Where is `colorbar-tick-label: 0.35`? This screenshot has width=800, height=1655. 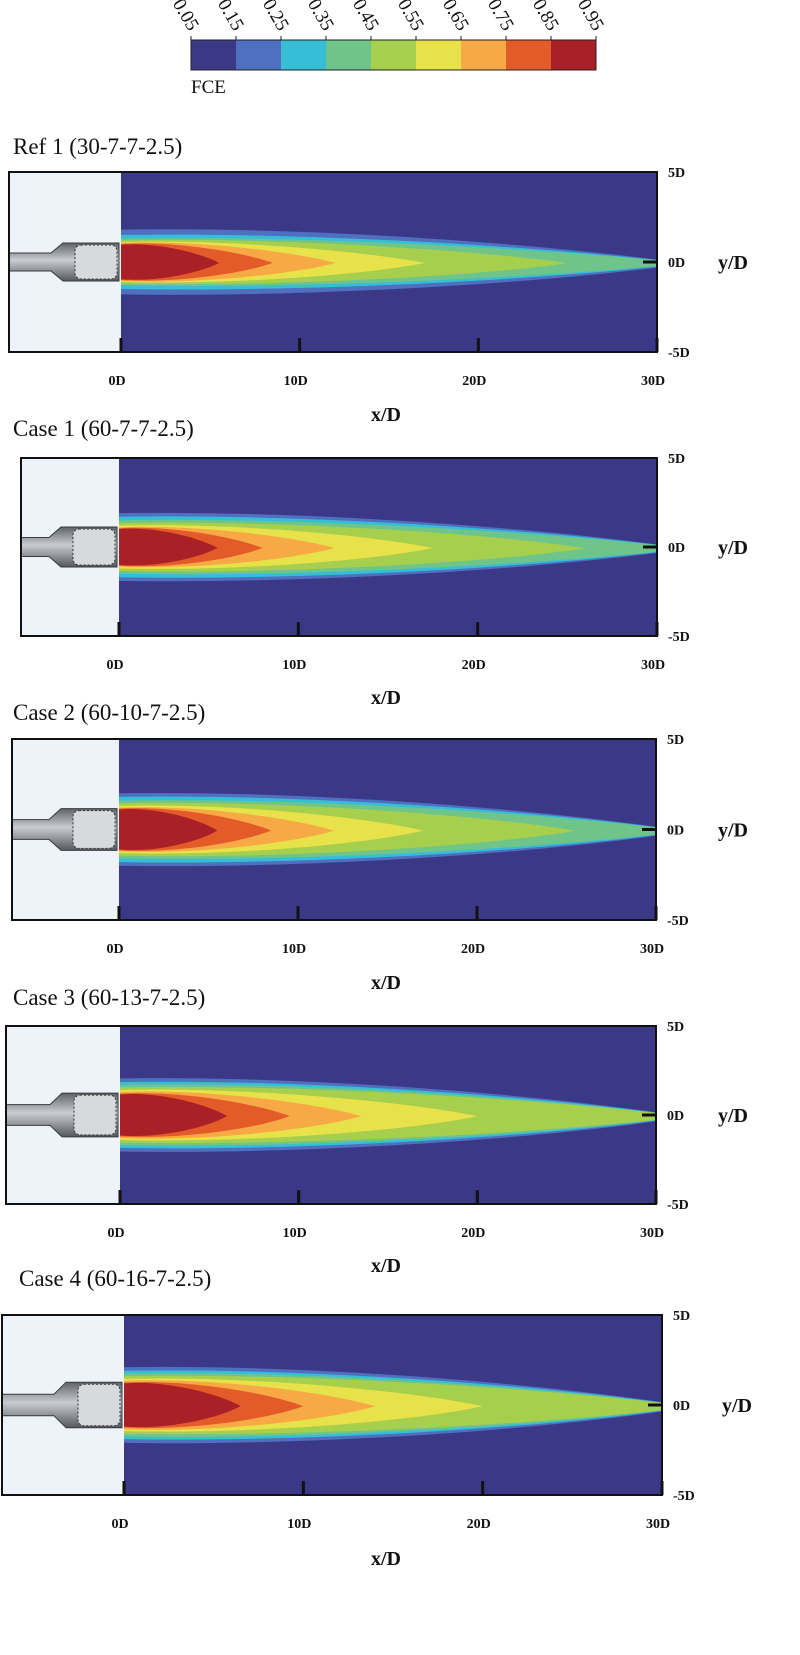 colorbar-tick-label: 0.35 is located at coordinates (320, 17).